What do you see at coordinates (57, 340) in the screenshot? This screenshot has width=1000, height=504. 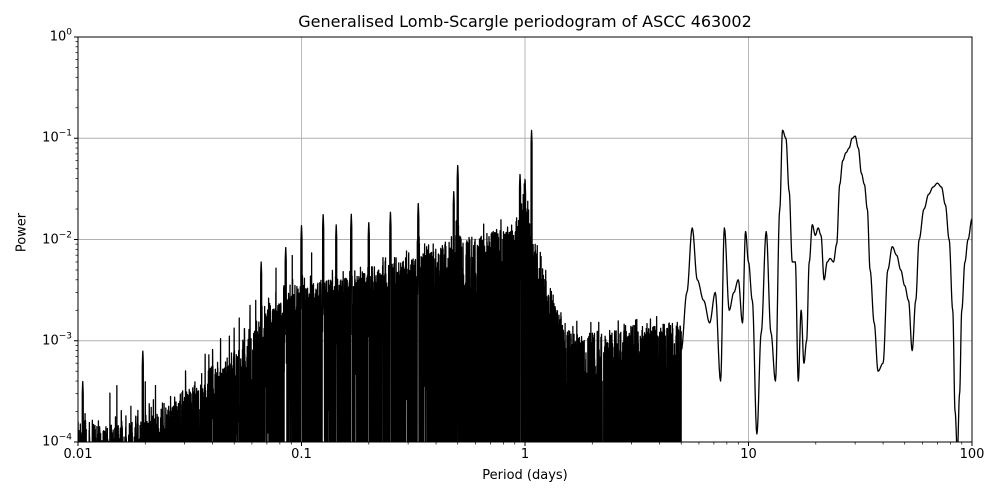 I see `y-tick-label-1e-3: 10⁻³` at bounding box center [57, 340].